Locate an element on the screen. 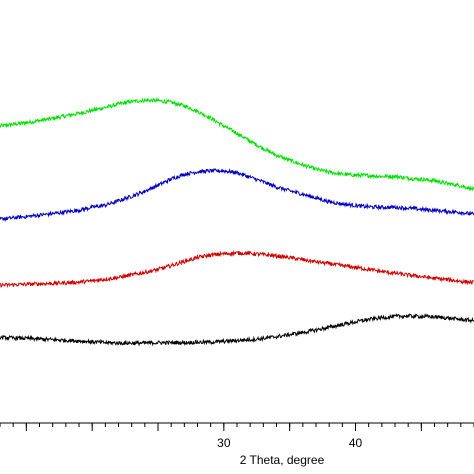 This screenshot has width=474, height=474. x-axis: 30 40 is located at coordinates (237, 436).